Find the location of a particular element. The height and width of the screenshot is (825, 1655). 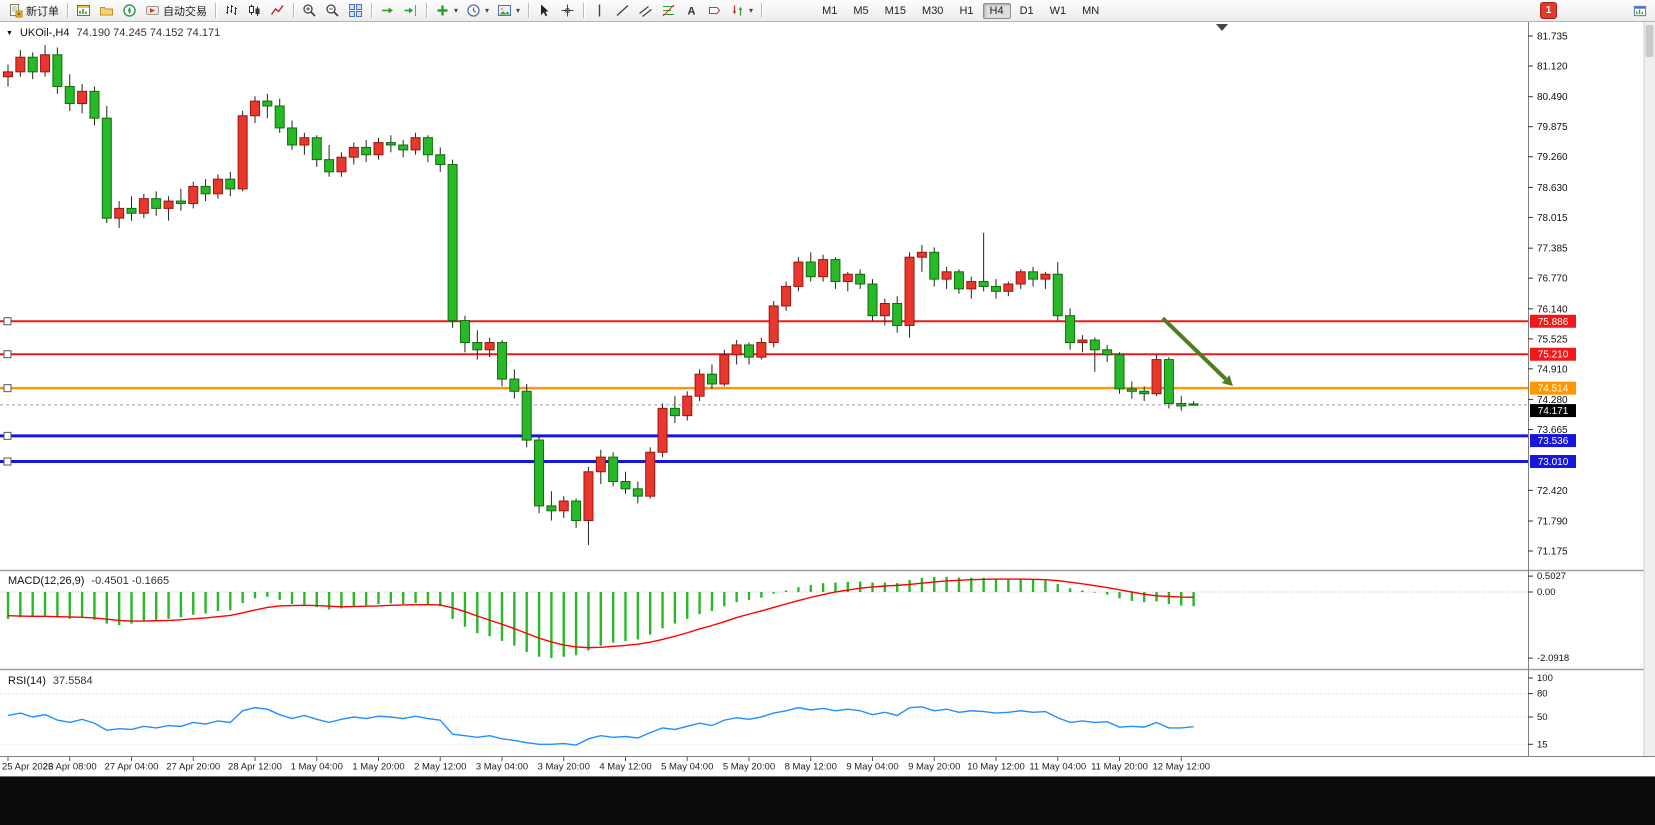

timeframe-button-h4: H4 is located at coordinates (996, 10).